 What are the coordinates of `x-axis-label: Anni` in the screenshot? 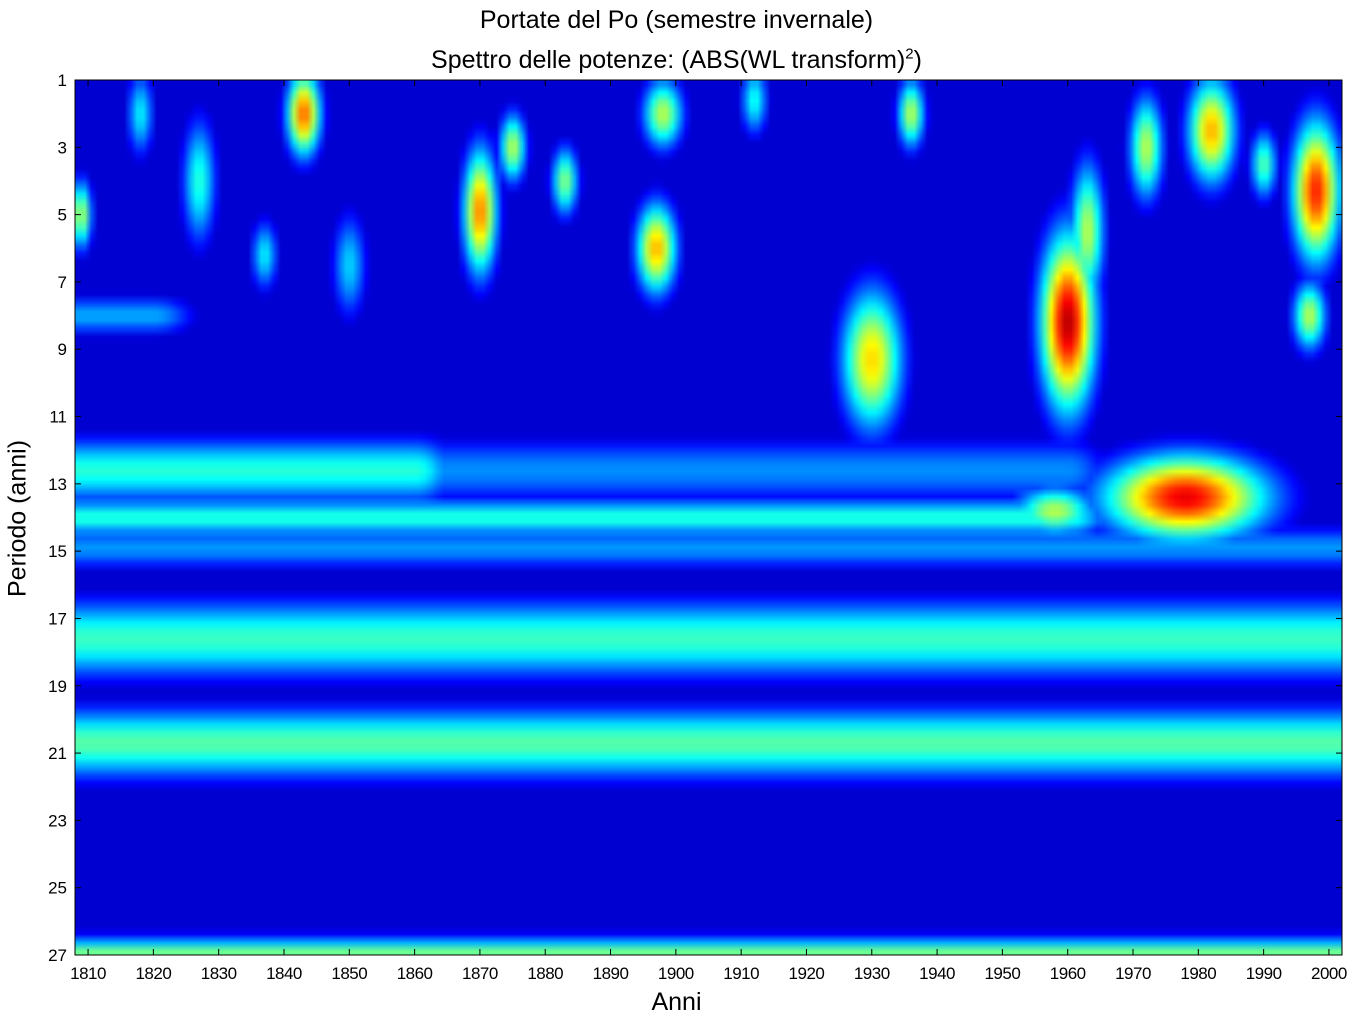 It's located at (676, 1002).